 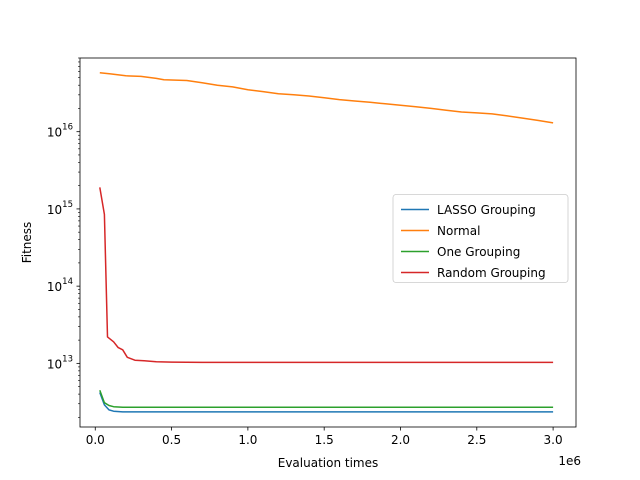 I want to click on series-line-one-grouping, so click(x=326, y=399).